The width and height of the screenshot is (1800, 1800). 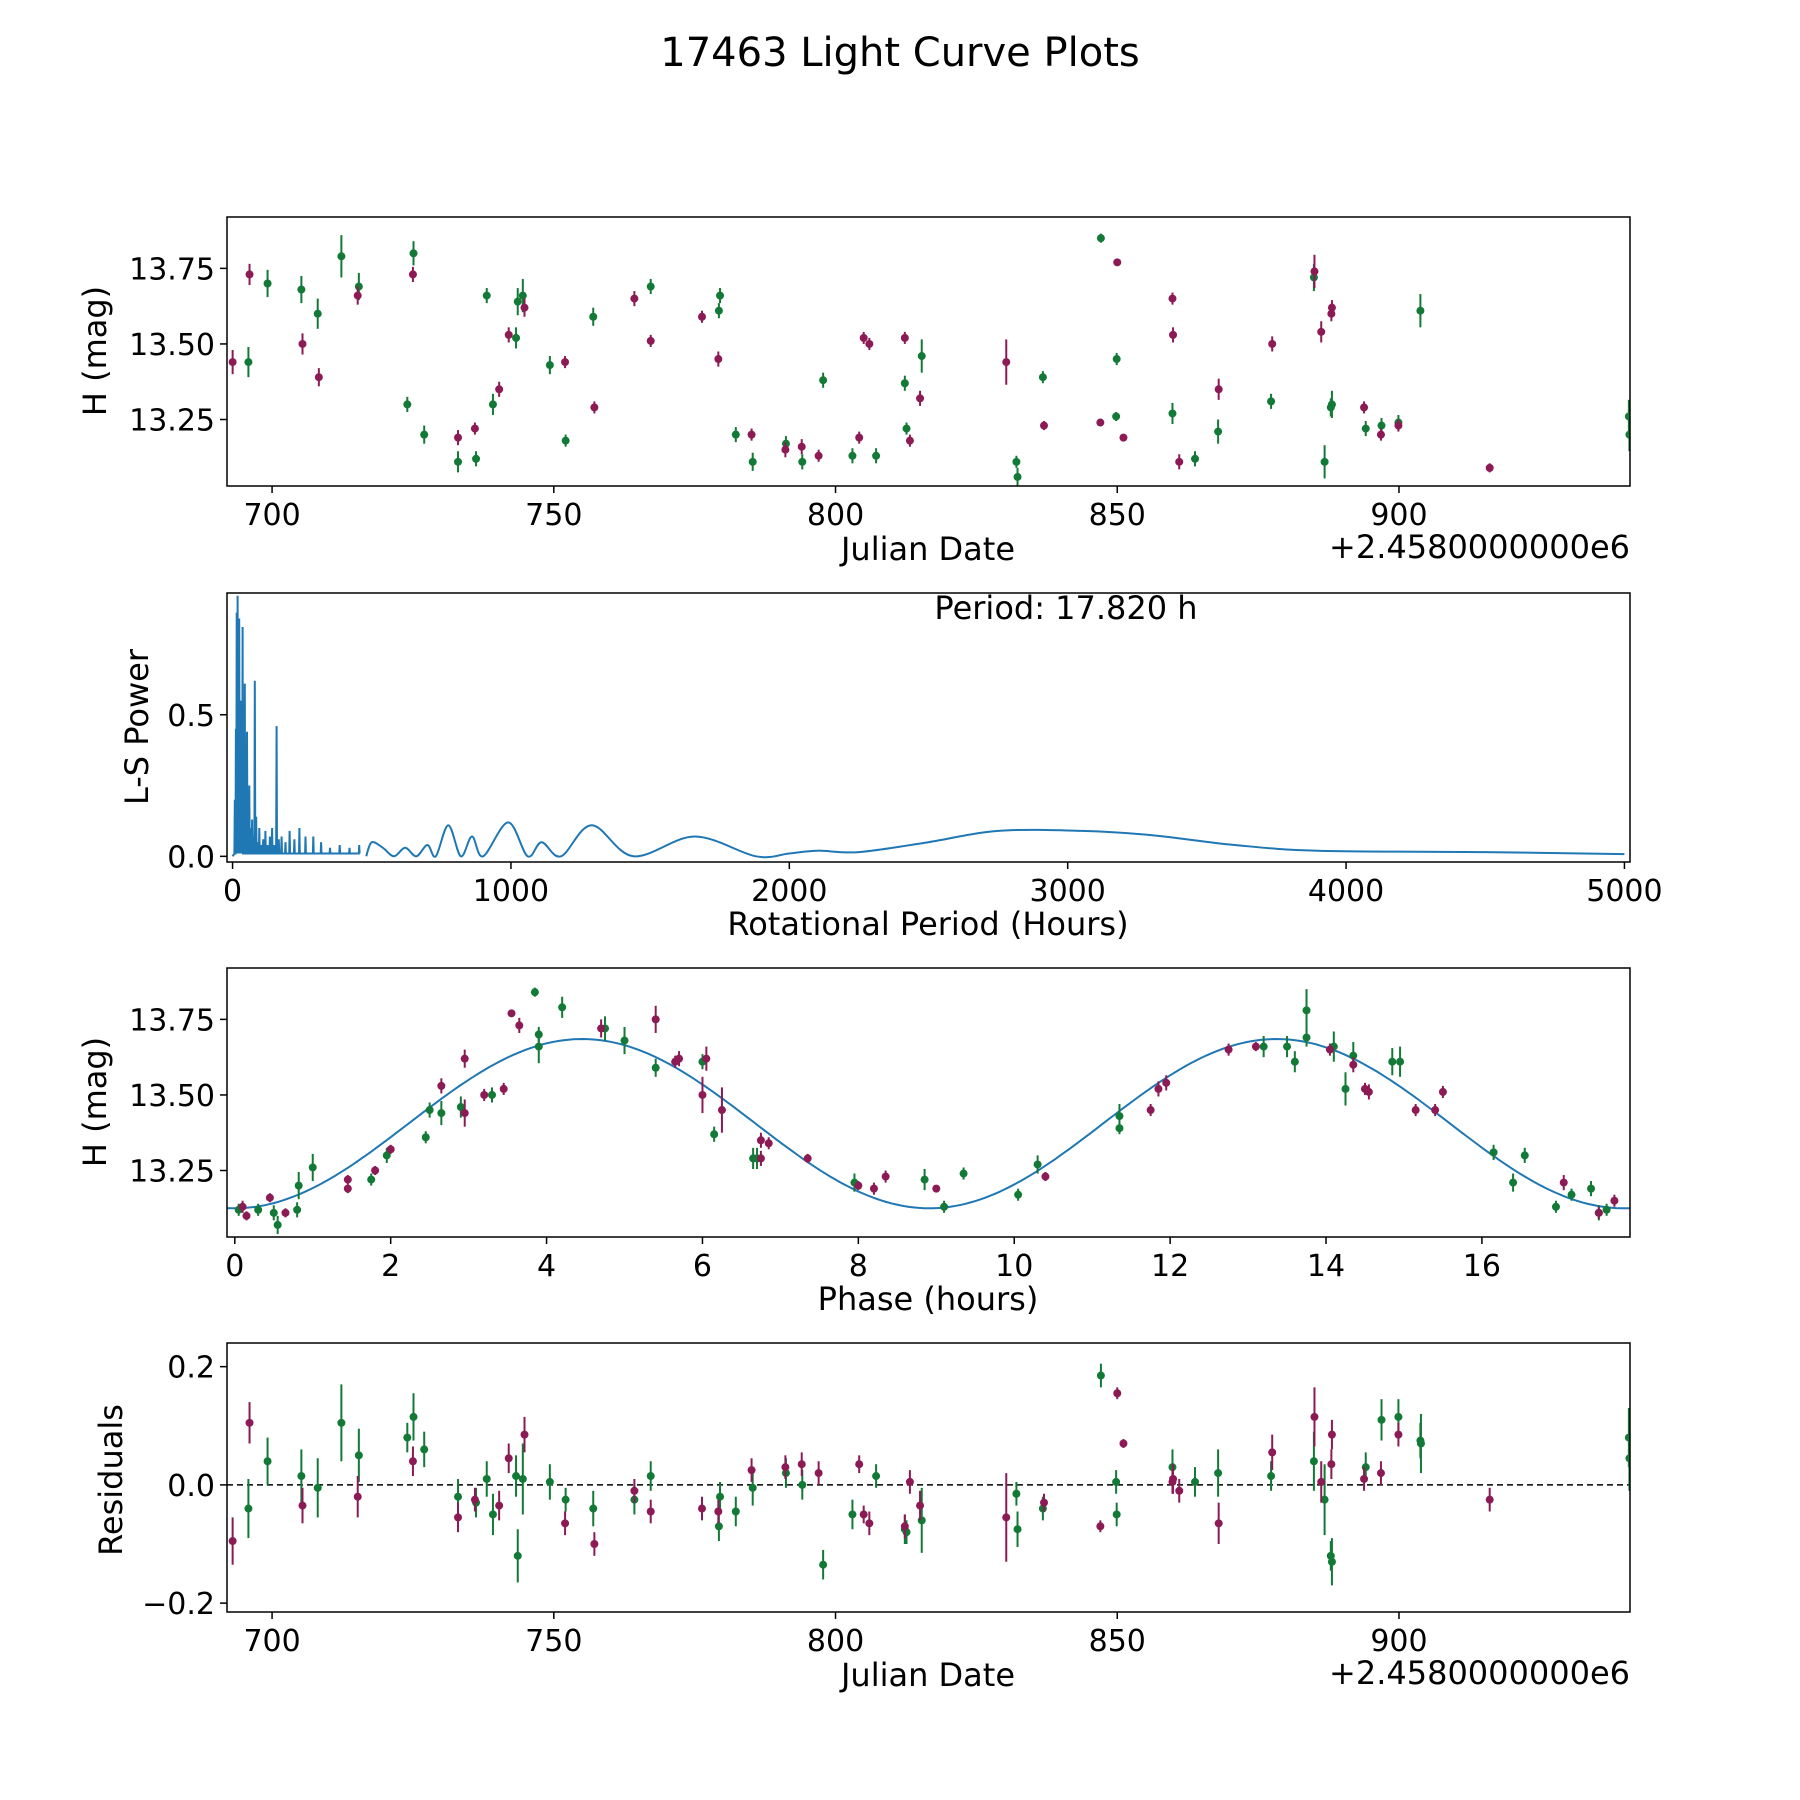 I want to click on phased-ticks: 0 2 4 6 8 10 12 14 16 13.25 13.50 13.75, so click(x=815, y=1143).